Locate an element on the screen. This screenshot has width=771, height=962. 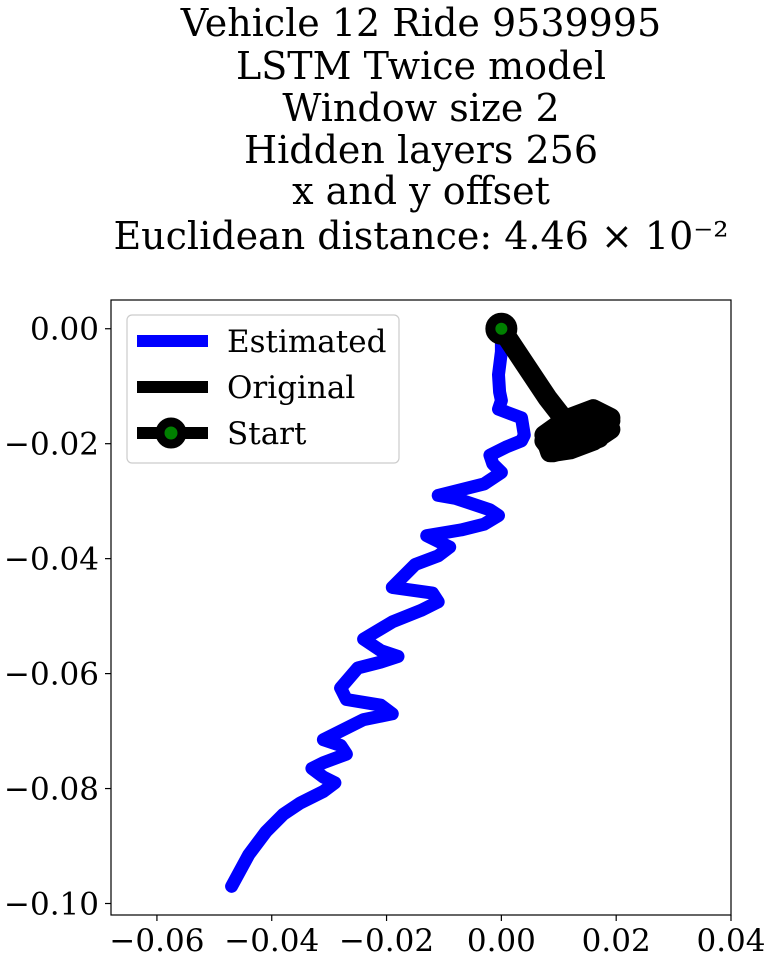
legend-frame is located at coordinates (263, 389).